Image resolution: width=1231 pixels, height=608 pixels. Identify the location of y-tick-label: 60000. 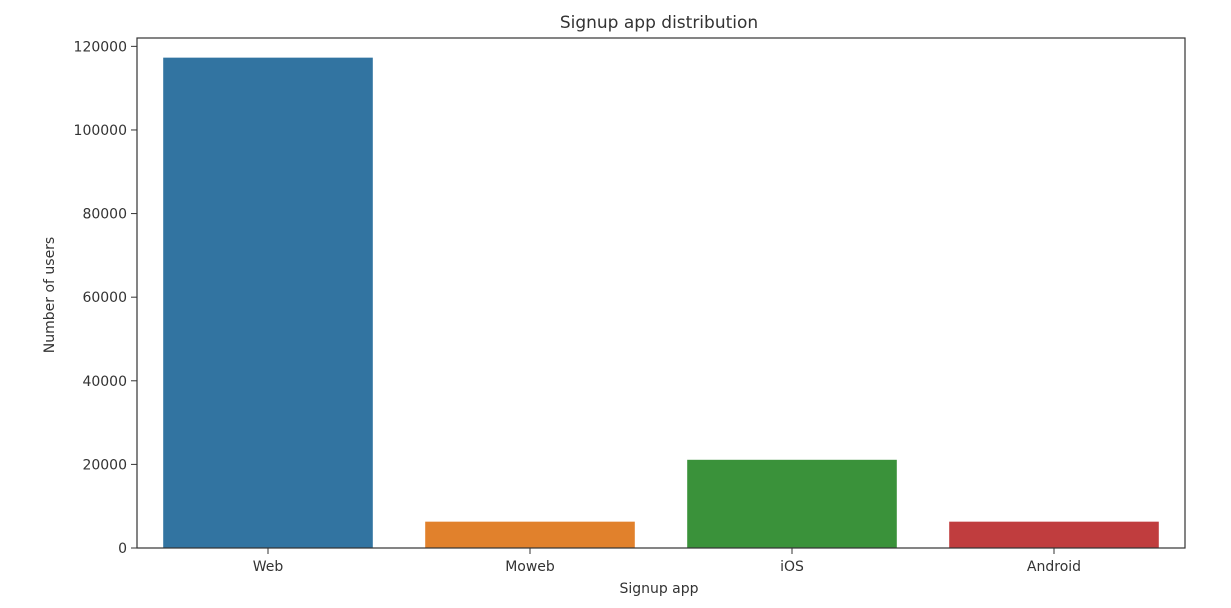
(104, 298).